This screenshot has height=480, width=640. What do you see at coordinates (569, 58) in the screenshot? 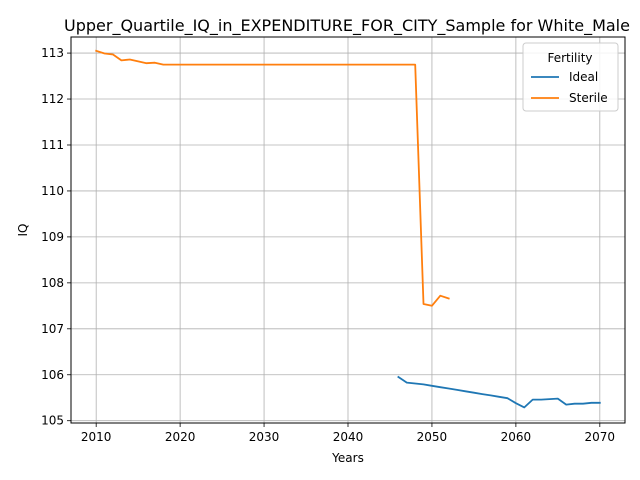
I see `legend-title: Fertility` at bounding box center [569, 58].